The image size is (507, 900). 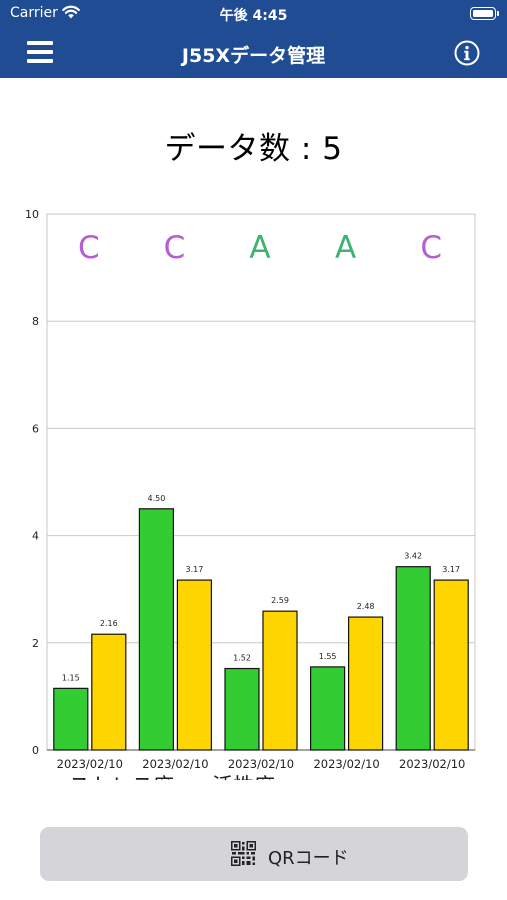 I want to click on navigation-bar: J55Xデータ管理, so click(x=253, y=53).